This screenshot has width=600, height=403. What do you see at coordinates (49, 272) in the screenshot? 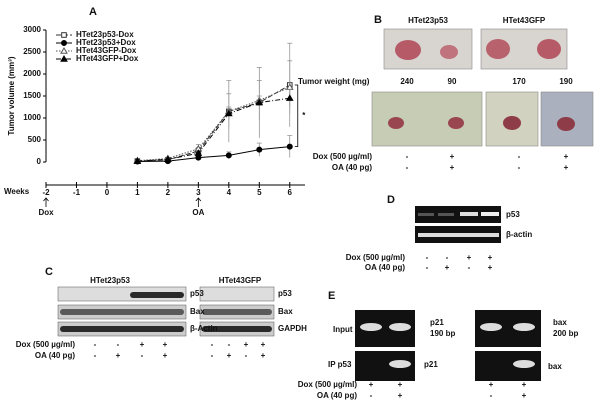
I see `panel-label: C` at bounding box center [49, 272].